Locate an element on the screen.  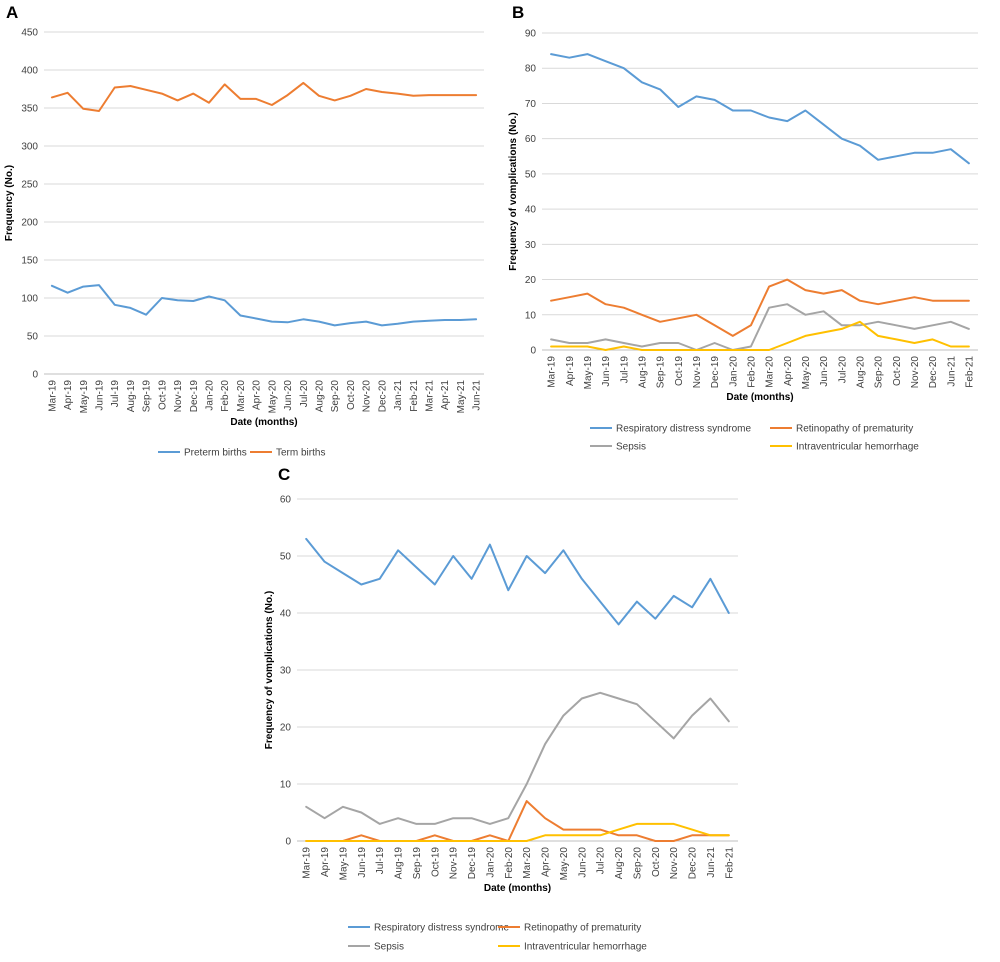
panel-letter-b: B is located at coordinates (518, 12).